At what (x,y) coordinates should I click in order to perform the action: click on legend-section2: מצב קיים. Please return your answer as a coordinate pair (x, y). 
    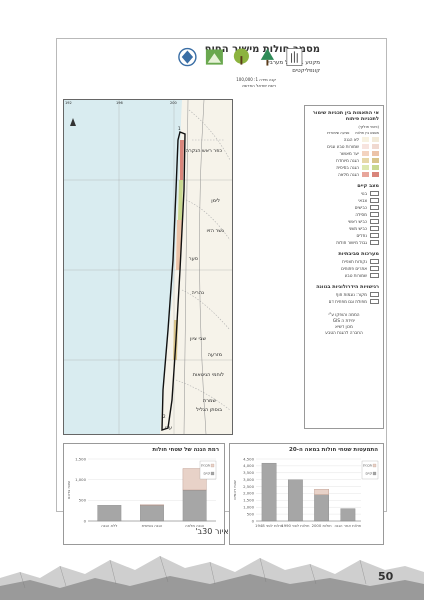
    Looking at the image, I should click on (368, 186).